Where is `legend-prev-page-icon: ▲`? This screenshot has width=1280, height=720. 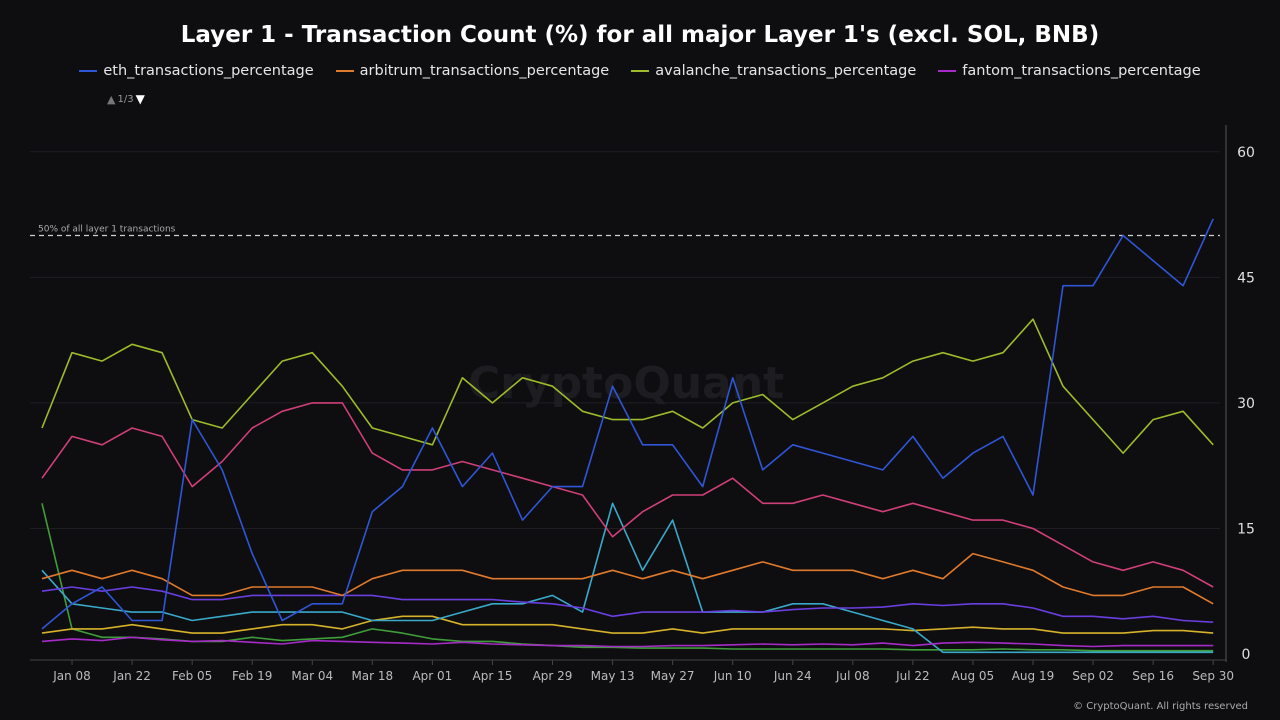
legend-prev-page-icon: ▲ is located at coordinates (111, 99).